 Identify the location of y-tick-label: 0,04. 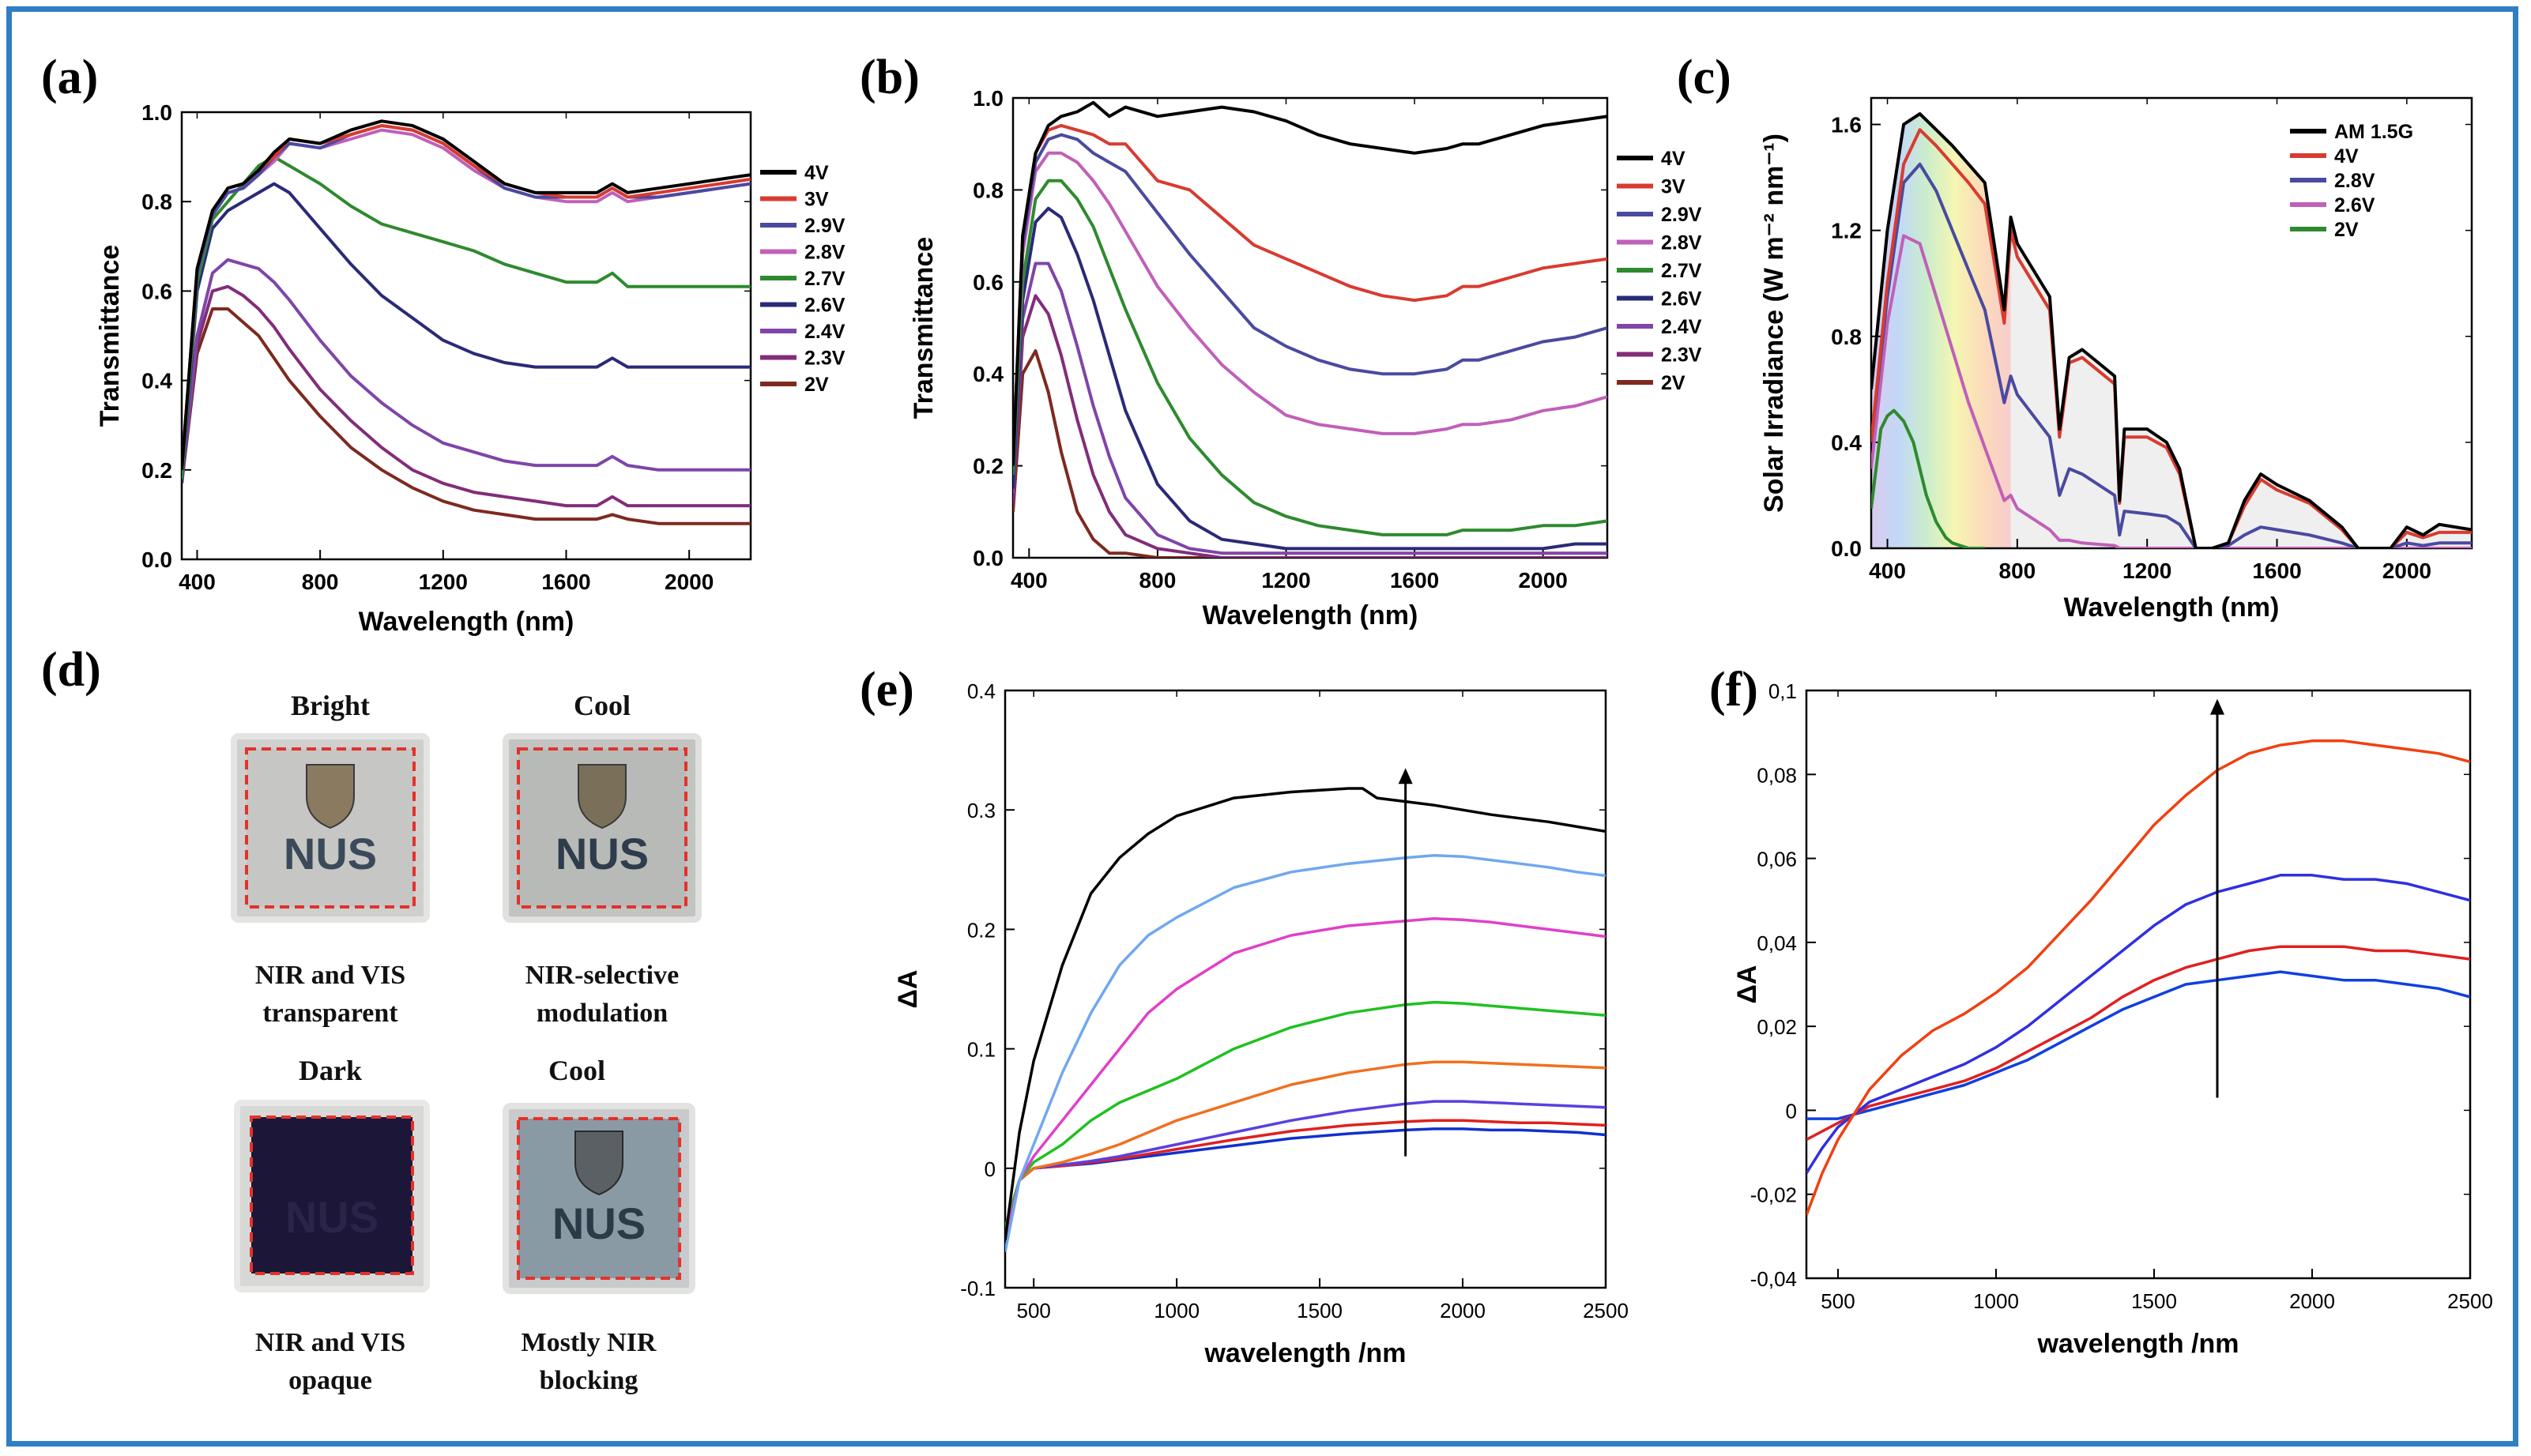
(1777, 943).